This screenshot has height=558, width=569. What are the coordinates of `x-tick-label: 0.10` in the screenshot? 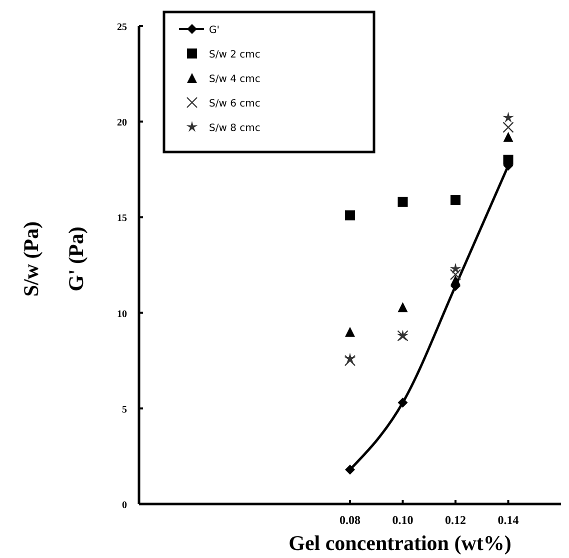 It's located at (403, 520).